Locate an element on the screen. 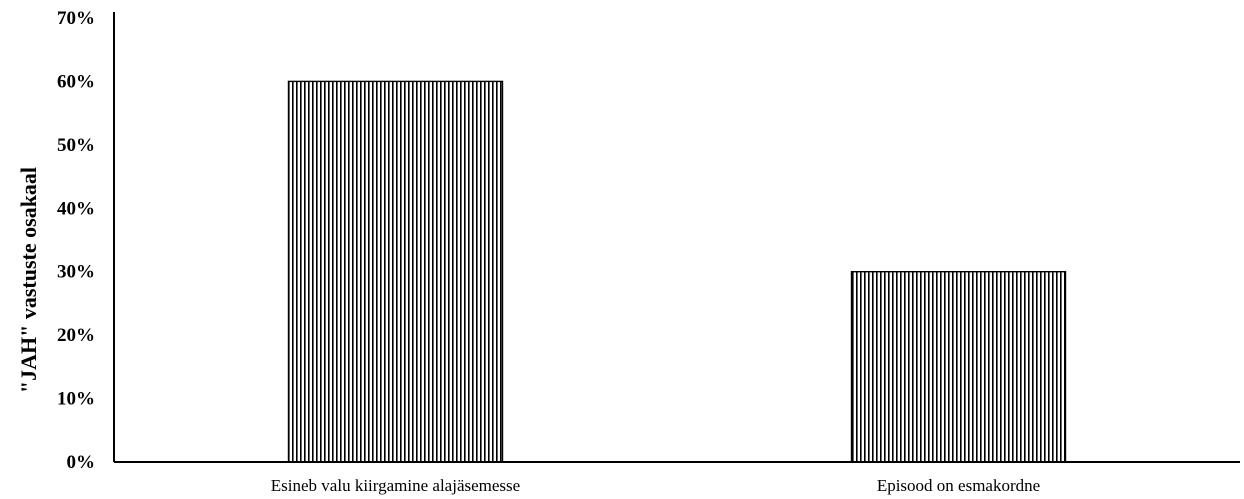  y-tick-label: 30% is located at coordinates (76, 272).